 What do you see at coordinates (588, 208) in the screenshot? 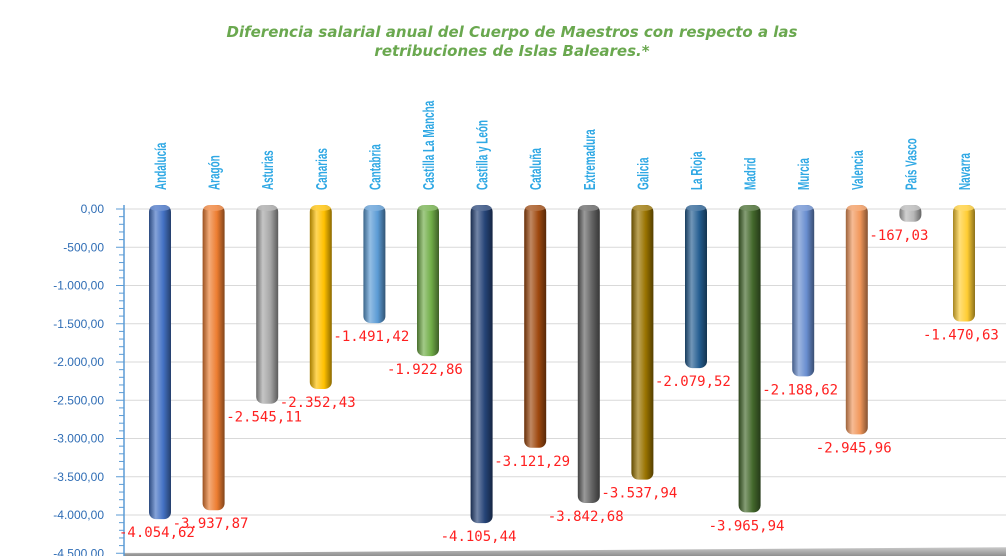
I see `bar-cap-extremadura` at bounding box center [588, 208].